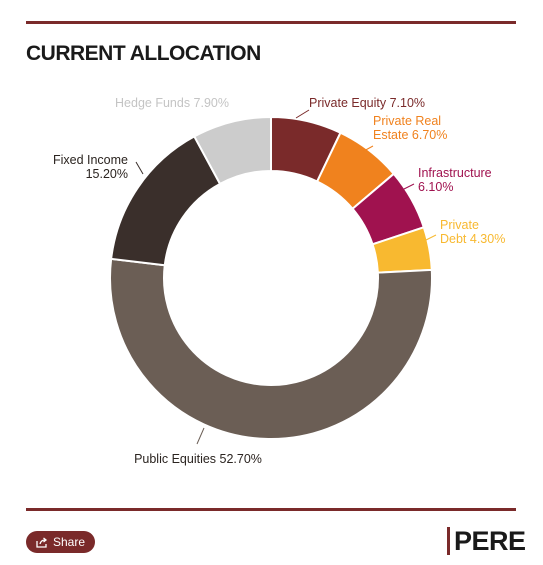  Describe the element at coordinates (172, 103) in the screenshot. I see `data-label-hedge-funds: Hedge Funds 7.90%` at that location.